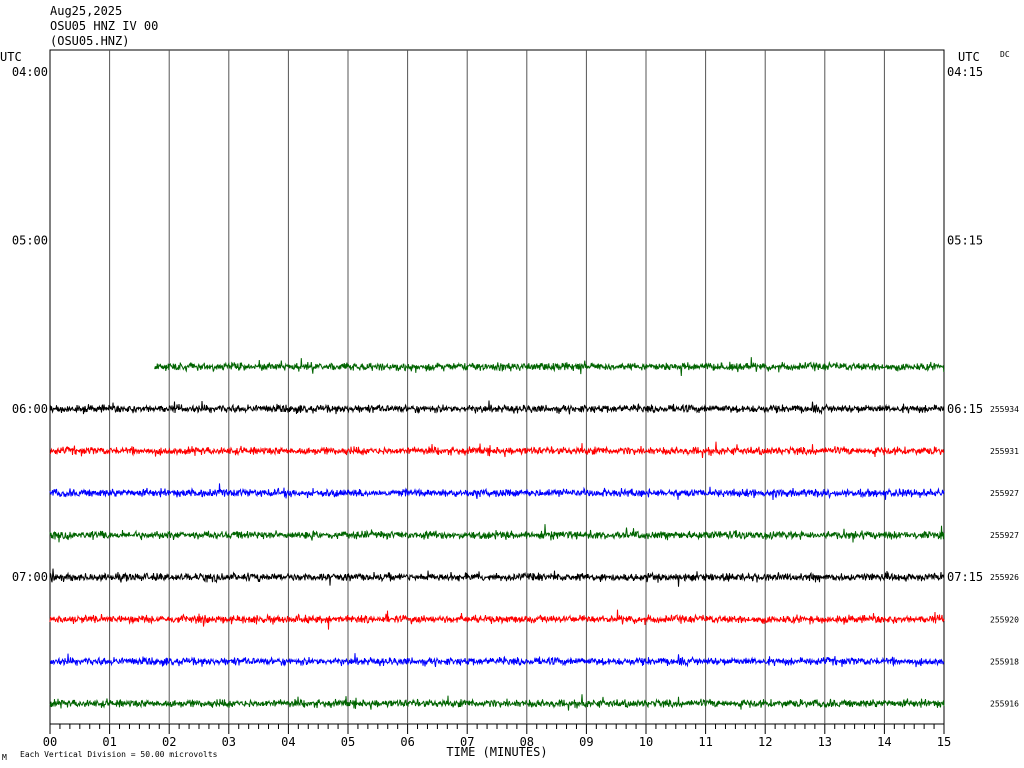  Describe the element at coordinates (104, 26) in the screenshot. I see `header-station: OSU05 HNZ IV 00` at that location.